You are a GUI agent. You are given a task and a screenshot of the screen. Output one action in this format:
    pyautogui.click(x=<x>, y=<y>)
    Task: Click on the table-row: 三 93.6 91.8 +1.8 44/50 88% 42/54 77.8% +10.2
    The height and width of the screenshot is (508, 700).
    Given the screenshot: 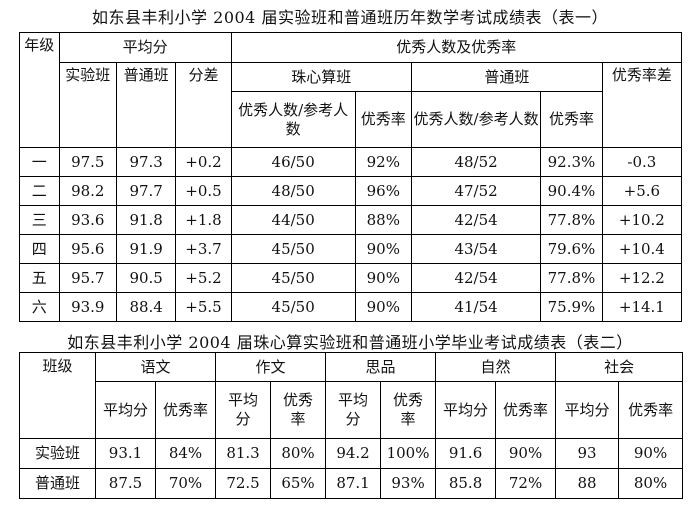 What is the action you would take?
    pyautogui.click(x=351, y=220)
    